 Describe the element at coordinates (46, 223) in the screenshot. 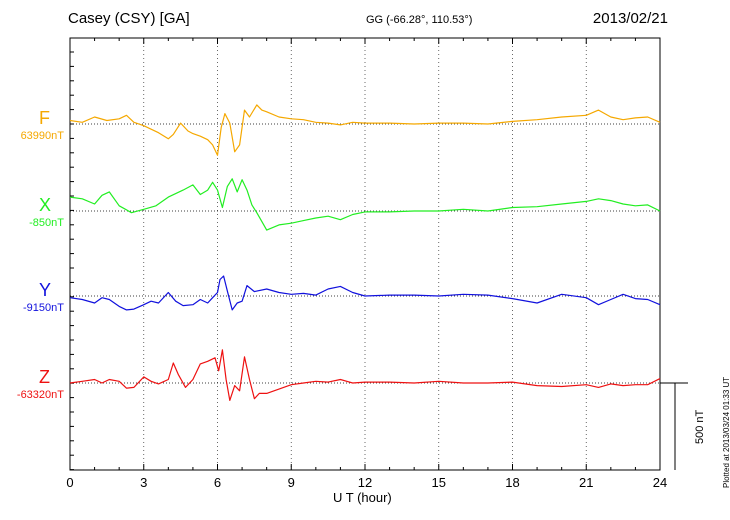

I see `channel-baseline-x: -850nT` at that location.